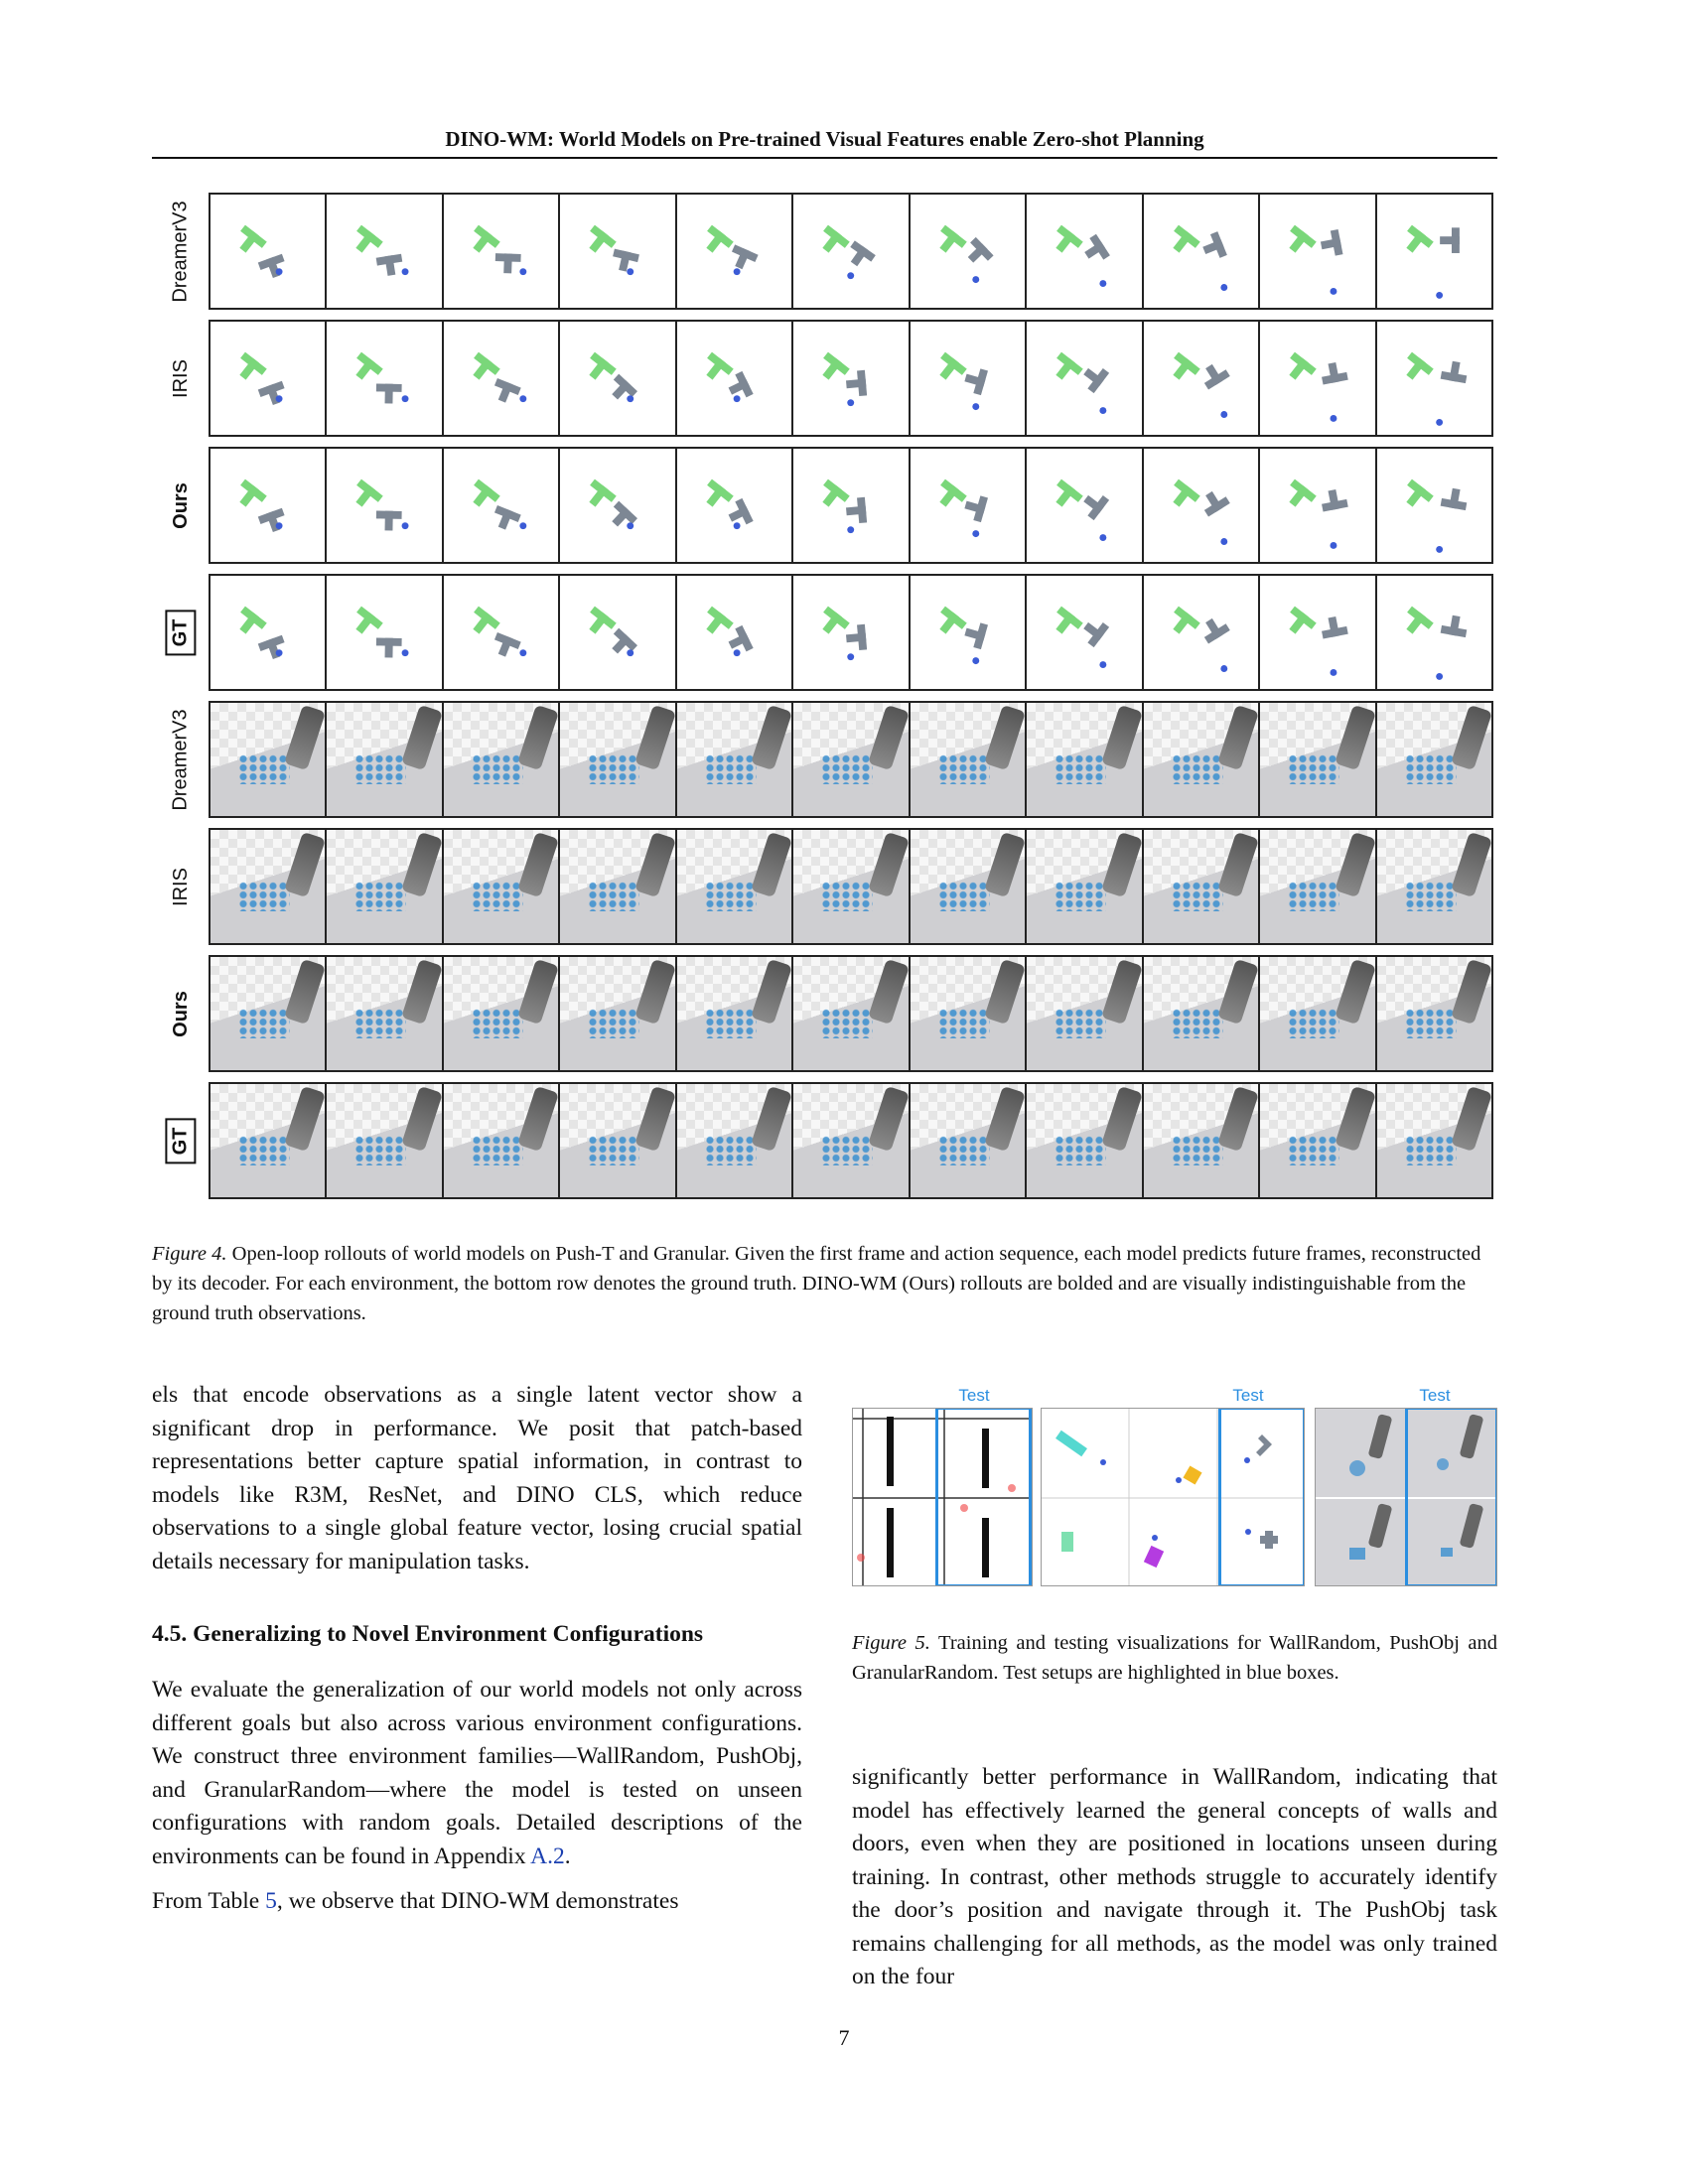 The height and width of the screenshot is (2184, 1688). I want to click on figure-5-label: Figure 5., so click(891, 1643).